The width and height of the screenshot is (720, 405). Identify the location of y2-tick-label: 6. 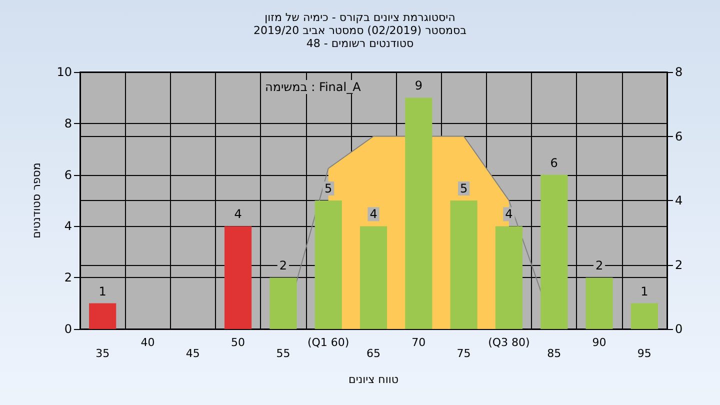
(679, 136).